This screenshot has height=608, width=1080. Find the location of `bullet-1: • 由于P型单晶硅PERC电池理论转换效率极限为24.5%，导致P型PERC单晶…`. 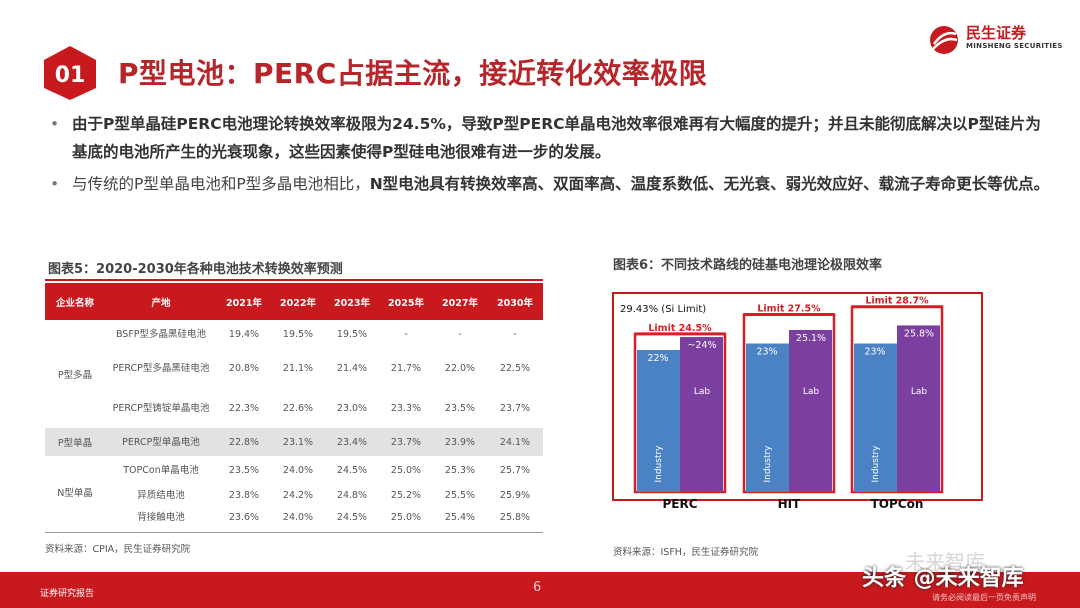

bullet-1: • 由于P型单晶硅PERC电池理论转换效率极限为24.5%，导致P型PERC单晶… is located at coordinates (550, 138).